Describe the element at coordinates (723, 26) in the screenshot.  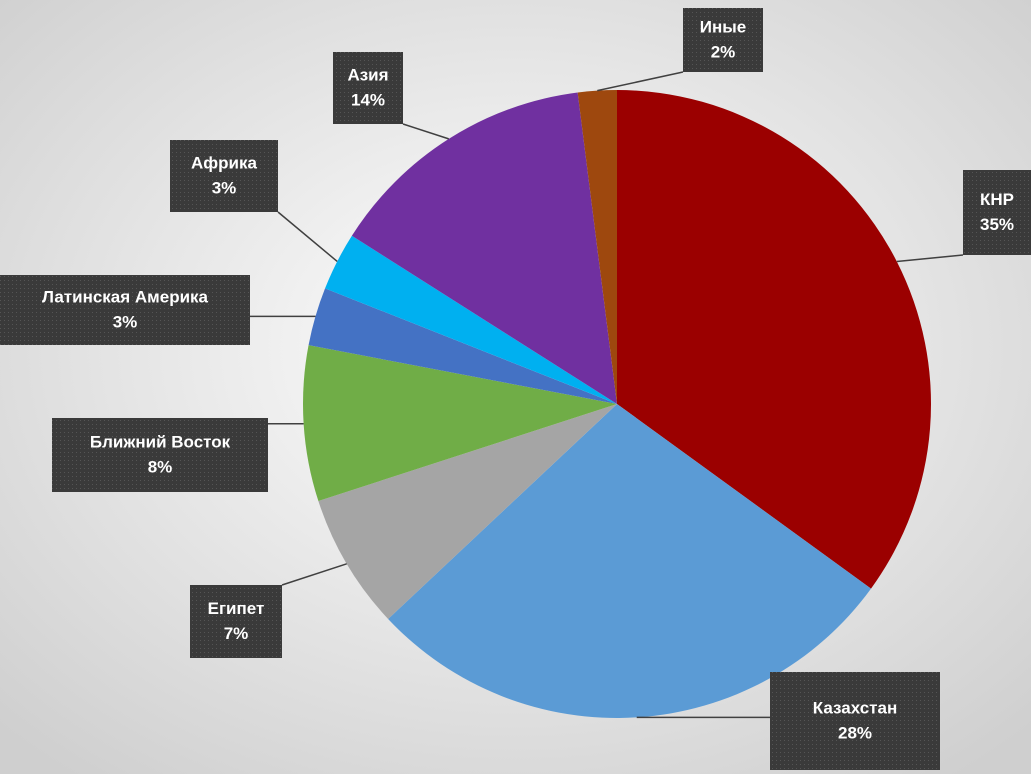
I see `category-label: Иные` at that location.